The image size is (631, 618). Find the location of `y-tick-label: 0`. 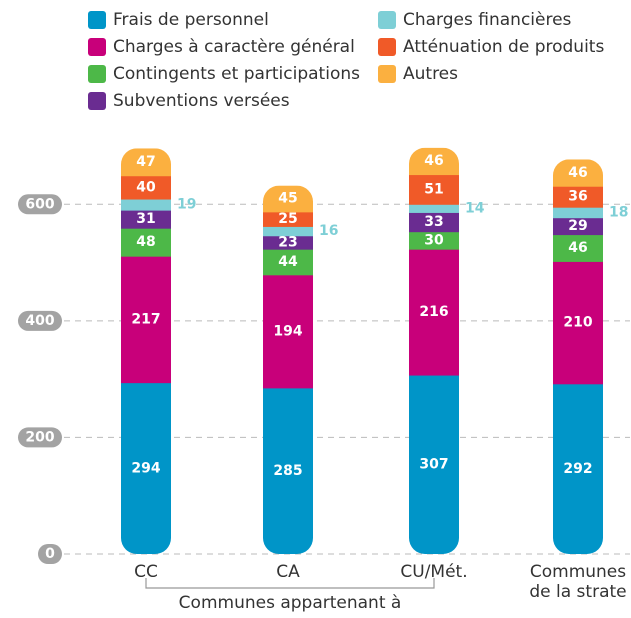

y-tick-label: 0 is located at coordinates (50, 554).